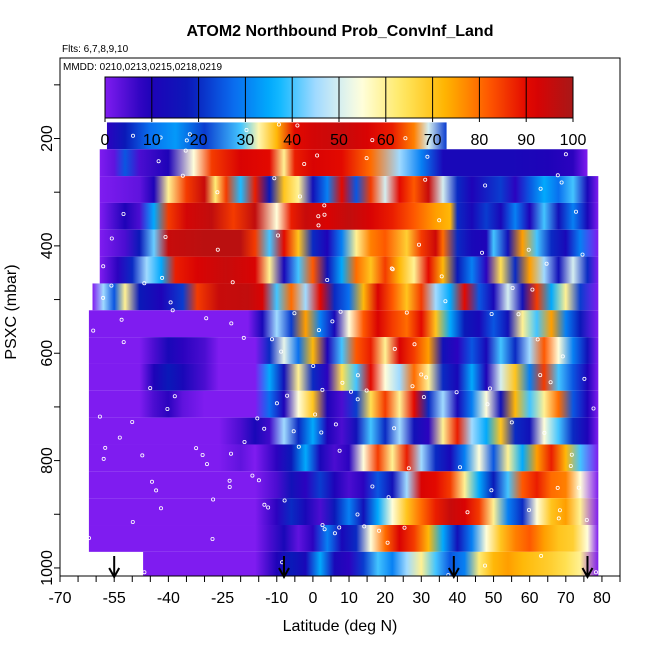 This screenshot has width=650, height=650. I want to click on x-tick-label: 20, so click(385, 598).